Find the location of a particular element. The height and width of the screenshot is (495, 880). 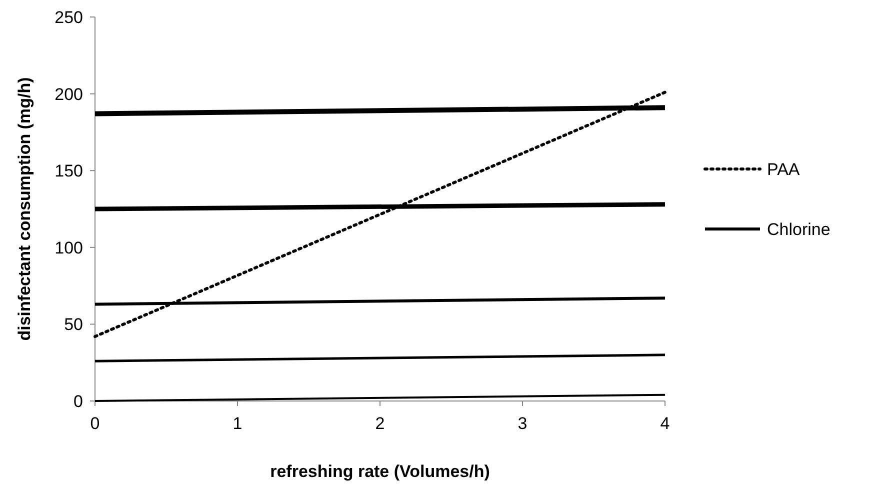

y-tick-label: 250 is located at coordinates (68, 17).